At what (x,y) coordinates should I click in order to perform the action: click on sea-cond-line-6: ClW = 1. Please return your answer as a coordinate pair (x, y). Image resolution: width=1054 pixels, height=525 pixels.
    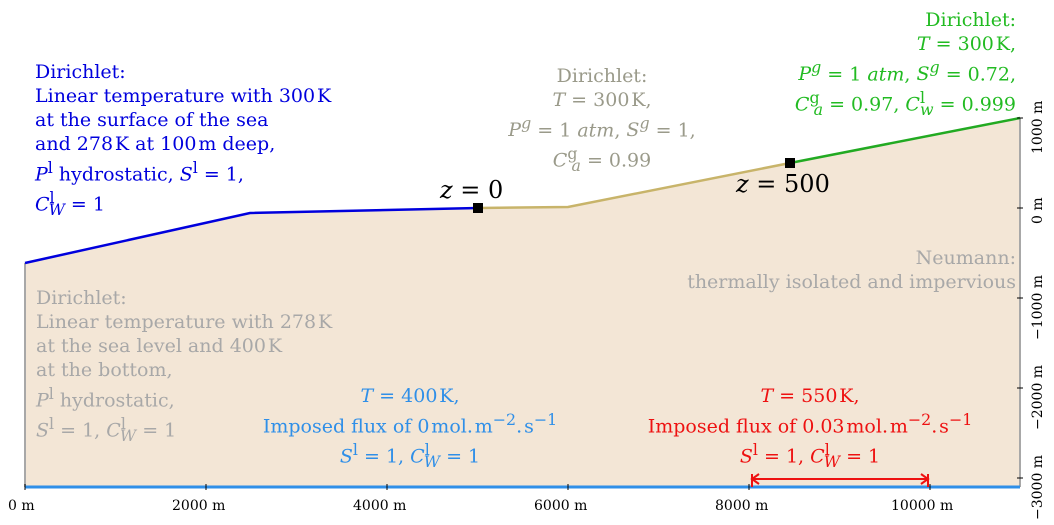
    Looking at the image, I should click on (70, 204).